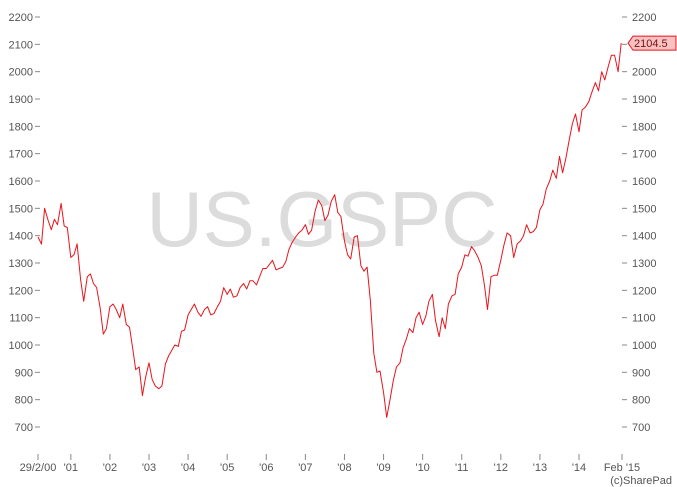 Image resolution: width=677 pixels, height=487 pixels. What do you see at coordinates (21, 127) in the screenshot?
I see `y-tick-label-left: 1800` at bounding box center [21, 127].